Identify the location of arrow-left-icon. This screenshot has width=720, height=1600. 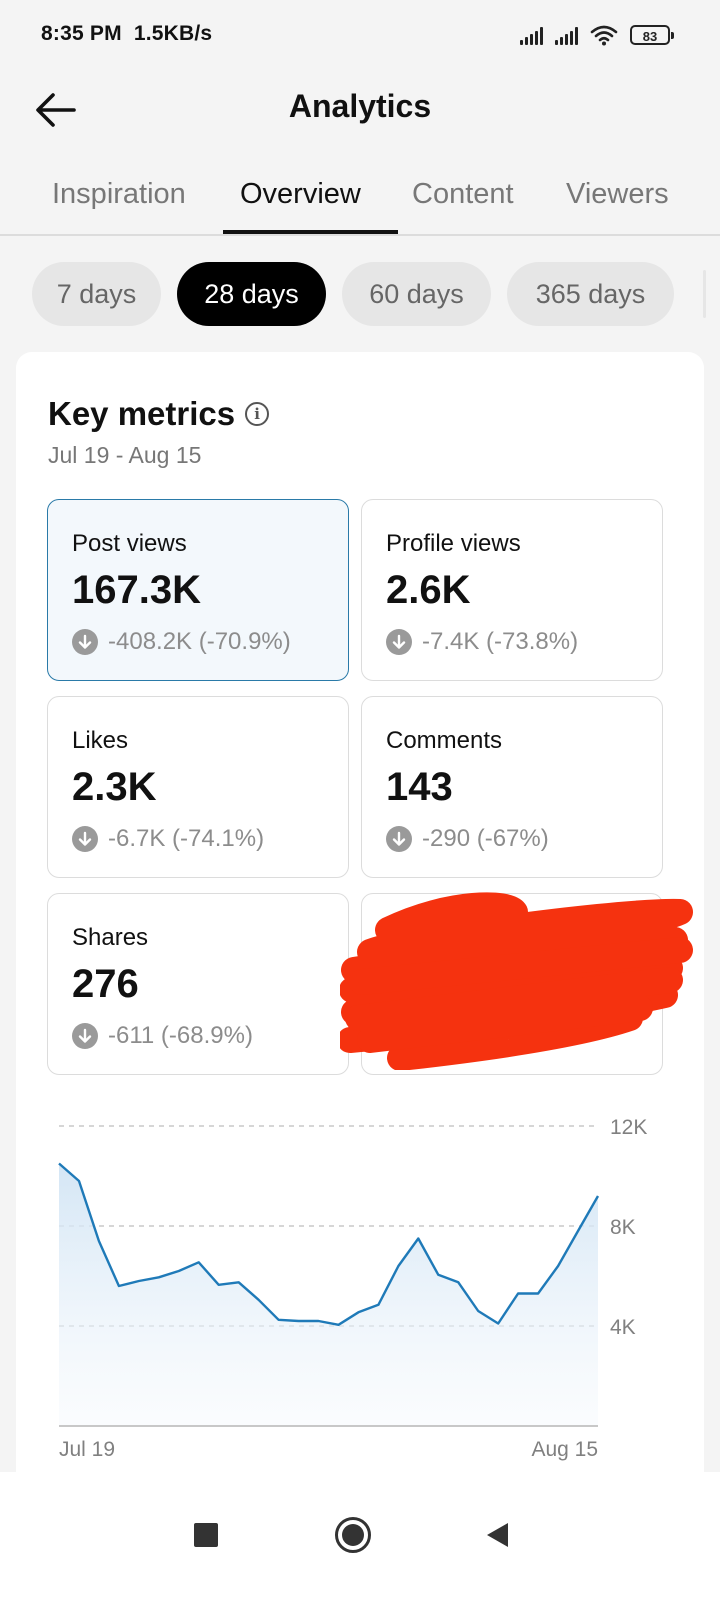
(56, 110).